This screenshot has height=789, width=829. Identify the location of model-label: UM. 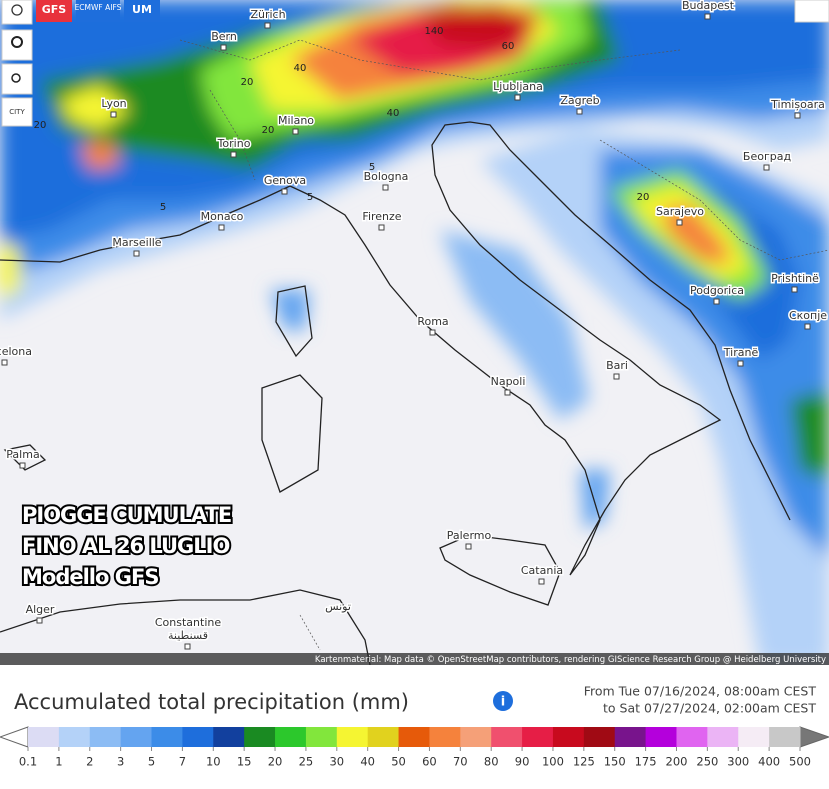
(142, 9).